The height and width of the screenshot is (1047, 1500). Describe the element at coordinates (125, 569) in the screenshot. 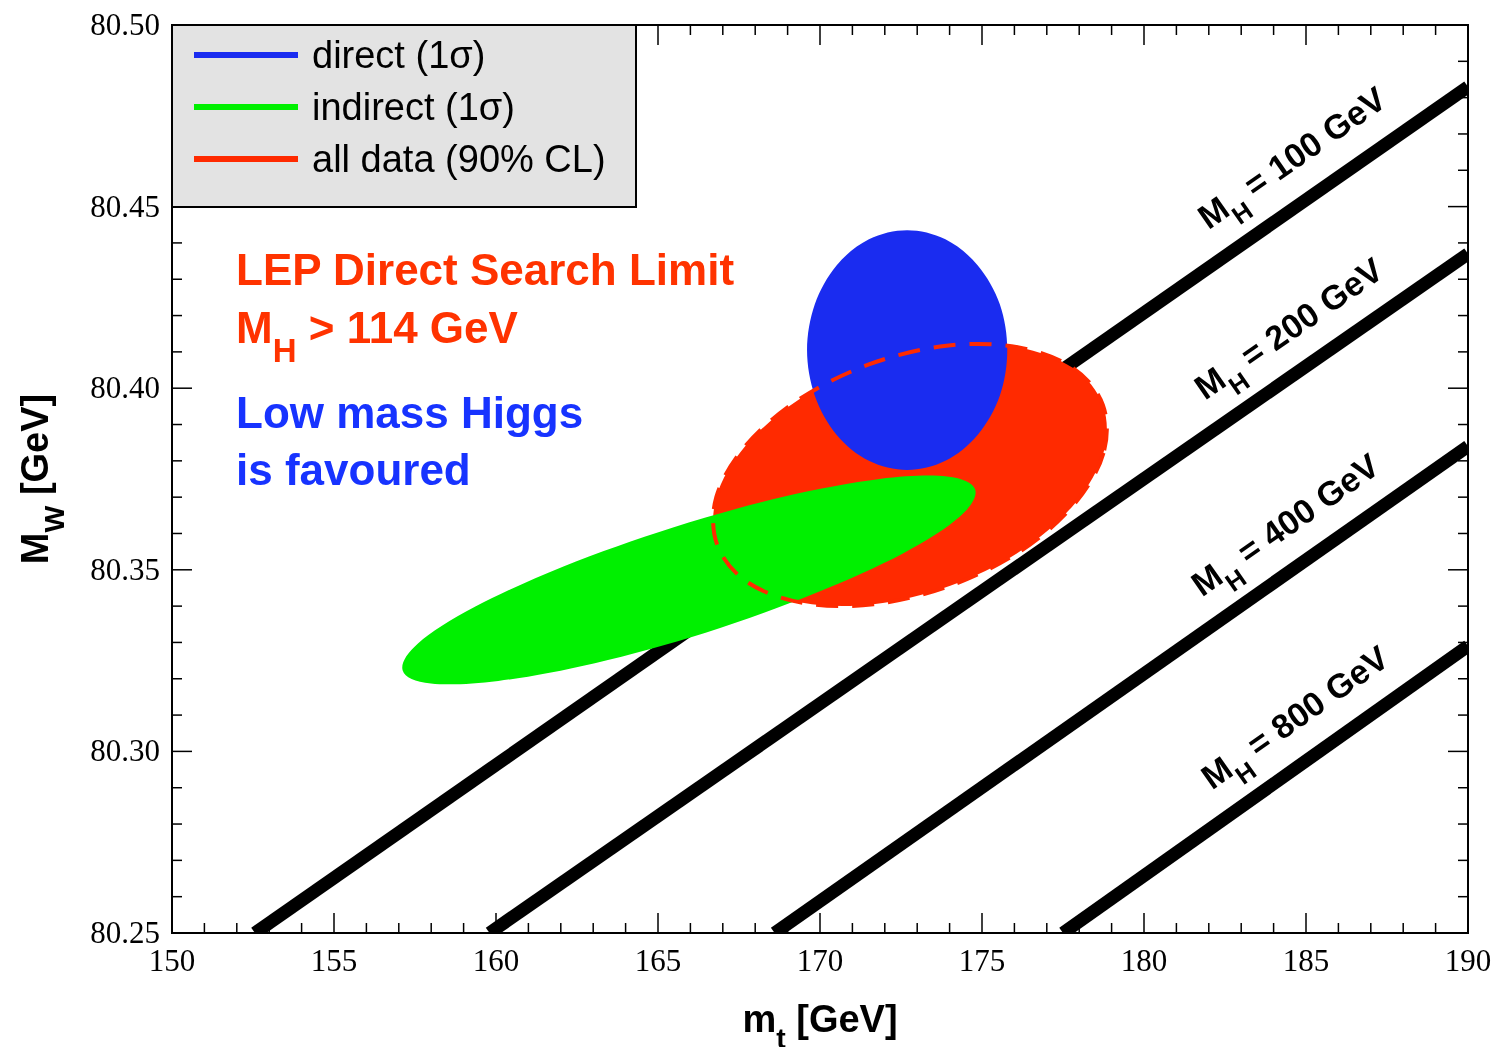

I see `y-tick-label: 80.35` at that location.